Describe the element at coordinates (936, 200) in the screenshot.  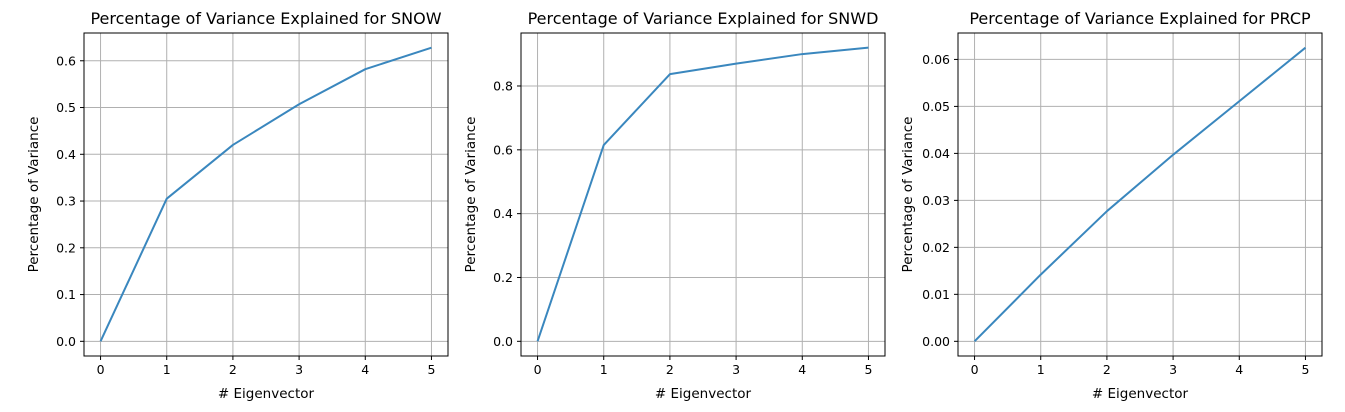
I see `y-tick-label: 0.03` at that location.